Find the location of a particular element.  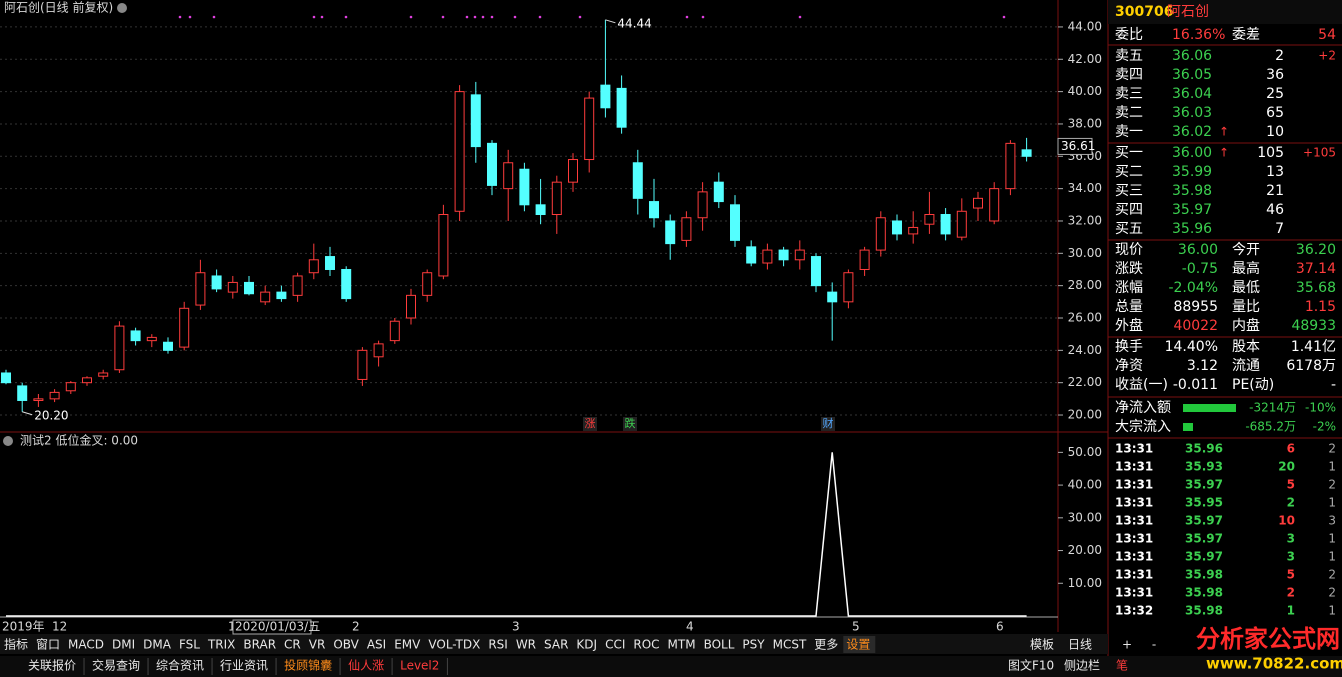

indicator-tab: MCST is located at coordinates (790, 645).